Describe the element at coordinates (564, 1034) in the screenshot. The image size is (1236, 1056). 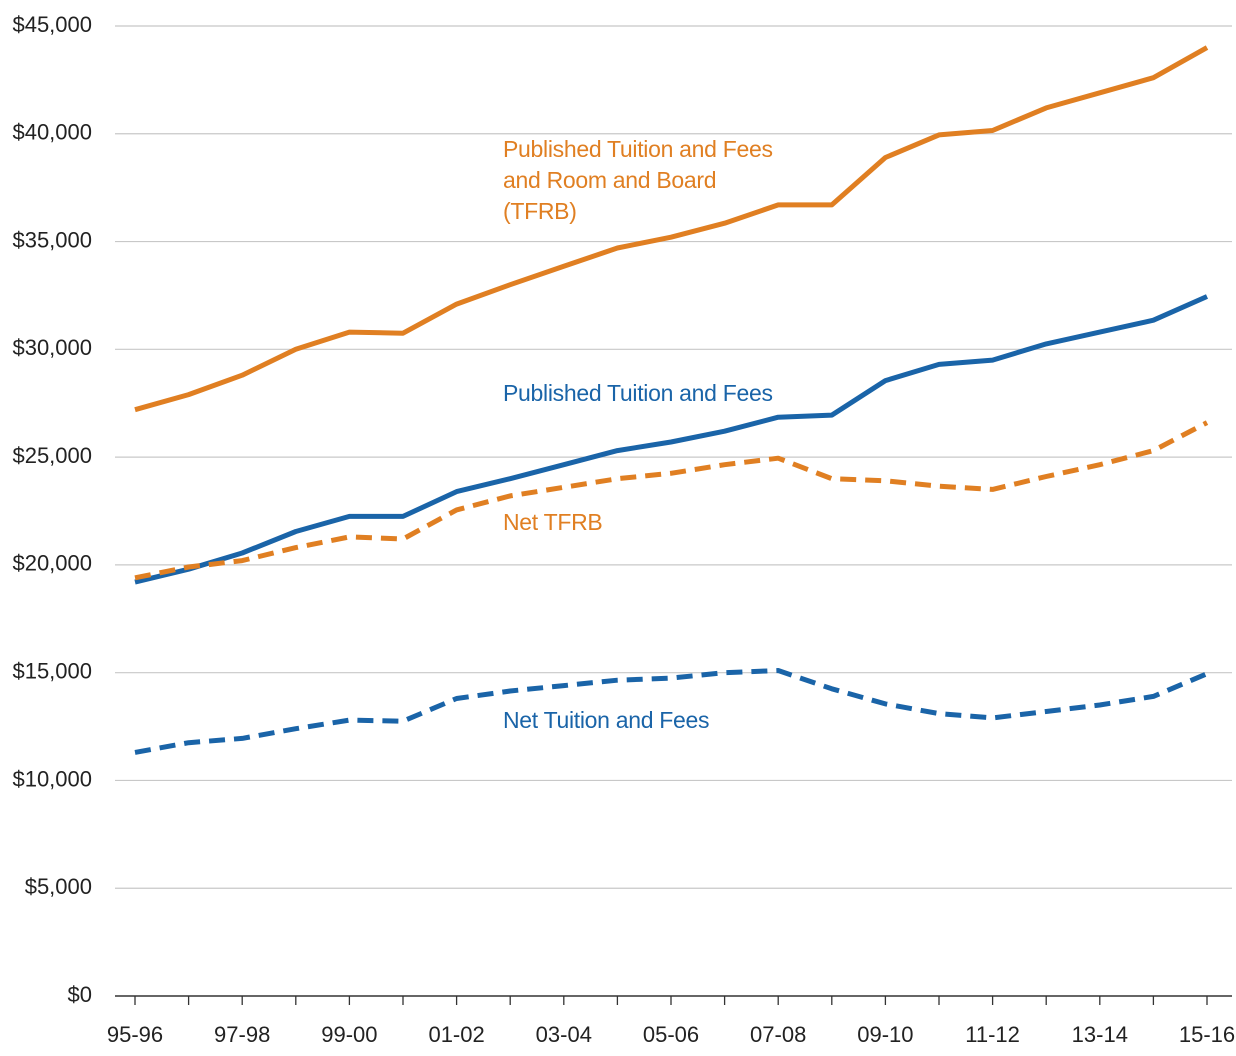
I see `x-tick-label: 03-04` at that location.